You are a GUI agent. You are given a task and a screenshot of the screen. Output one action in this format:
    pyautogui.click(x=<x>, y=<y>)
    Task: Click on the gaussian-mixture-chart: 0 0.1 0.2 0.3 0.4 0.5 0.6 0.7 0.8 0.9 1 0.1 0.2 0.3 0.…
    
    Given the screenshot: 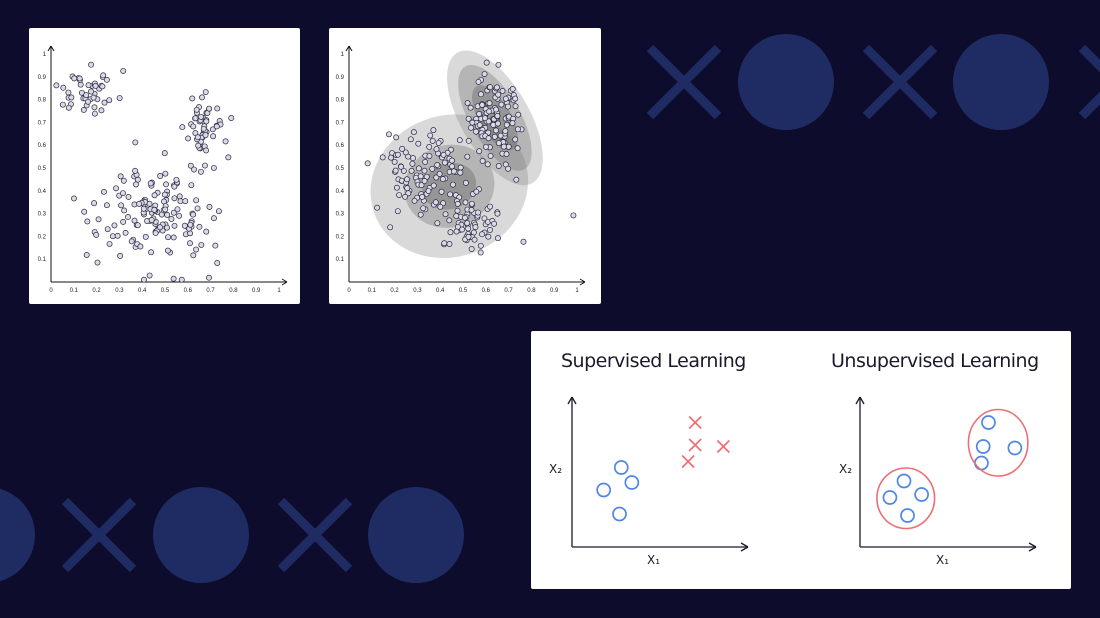 What is the action you would take?
    pyautogui.click(x=461, y=169)
    